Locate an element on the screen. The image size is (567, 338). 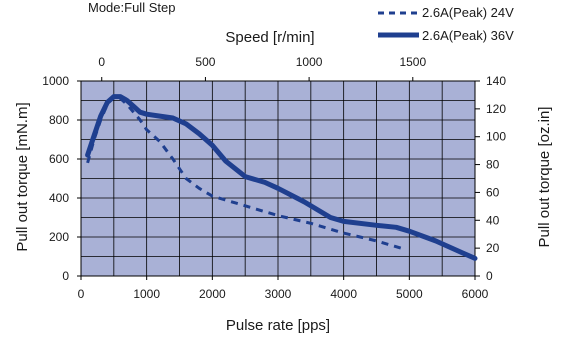
mode-label: Mode:Full Step is located at coordinates (131, 7).